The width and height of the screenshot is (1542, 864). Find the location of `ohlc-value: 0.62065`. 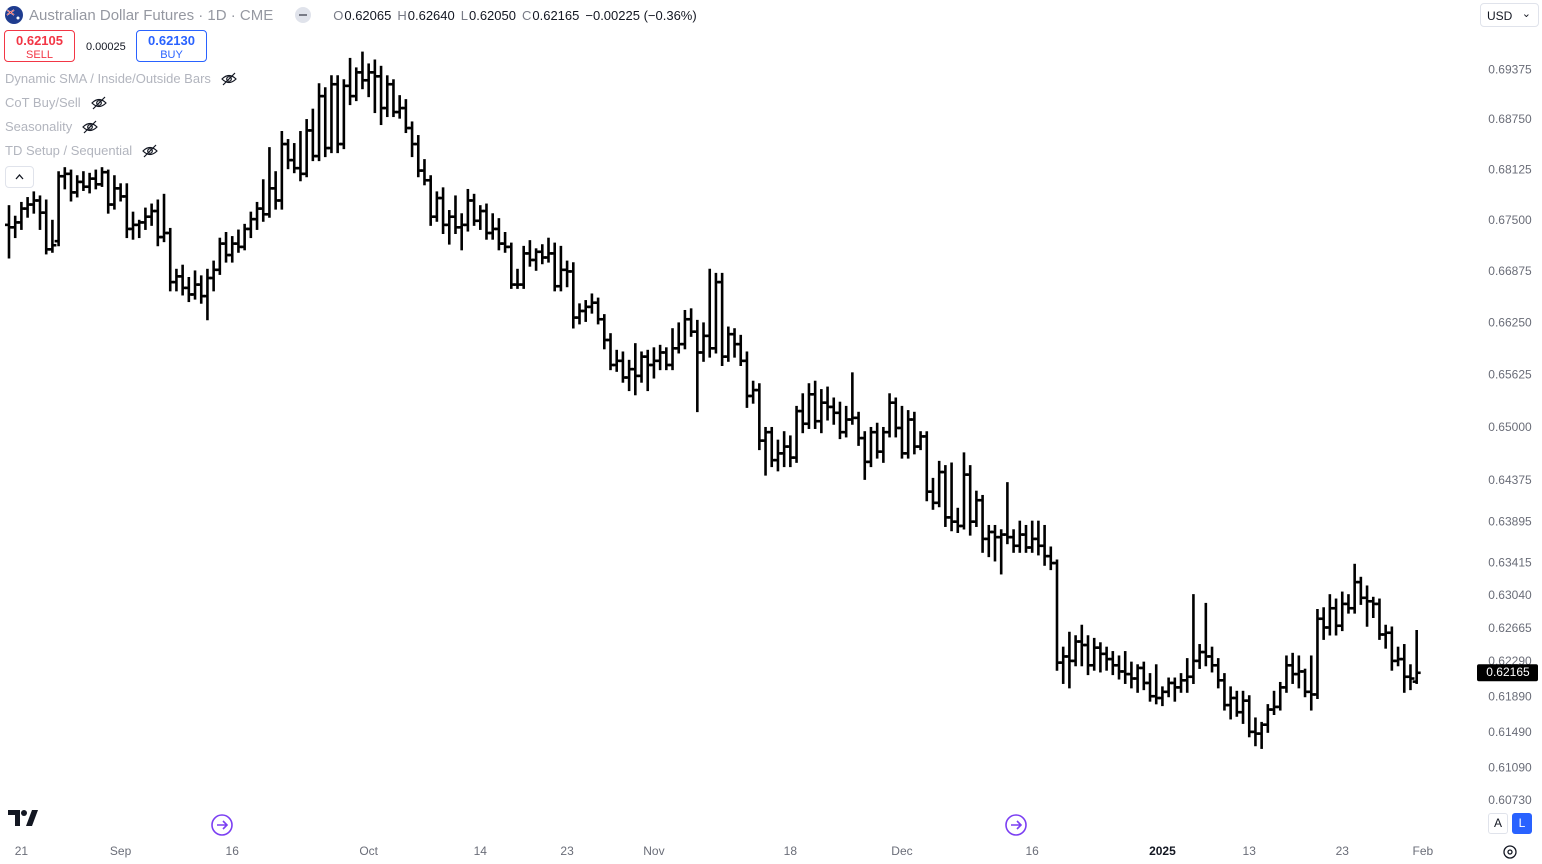

ohlc-value: 0.62065 is located at coordinates (368, 15).